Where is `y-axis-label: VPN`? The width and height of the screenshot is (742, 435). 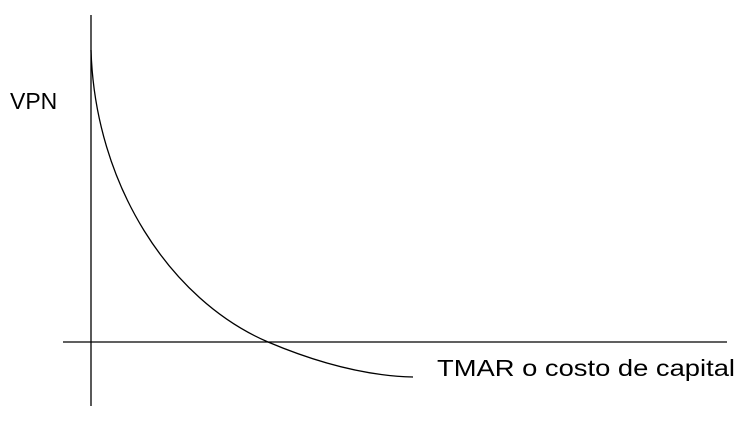
y-axis-label: VPN is located at coordinates (33, 101).